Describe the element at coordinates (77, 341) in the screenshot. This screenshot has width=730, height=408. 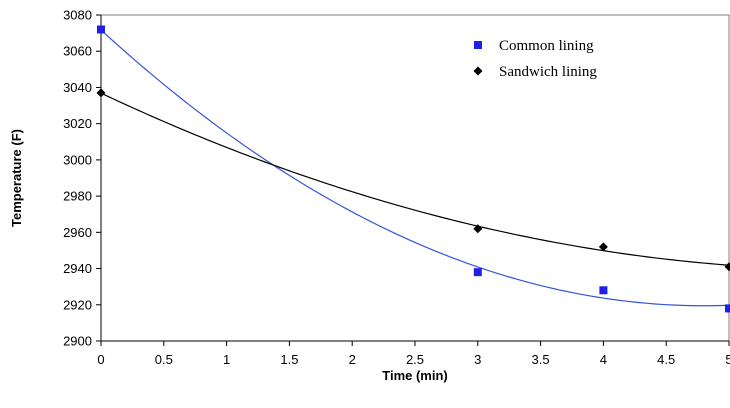
I see `y-tick-label: 2900` at that location.